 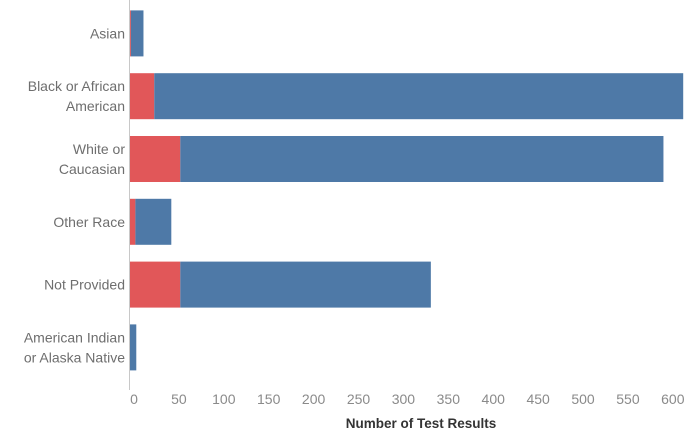 What do you see at coordinates (134, 399) in the screenshot?
I see `x-tick-label: 0` at bounding box center [134, 399].